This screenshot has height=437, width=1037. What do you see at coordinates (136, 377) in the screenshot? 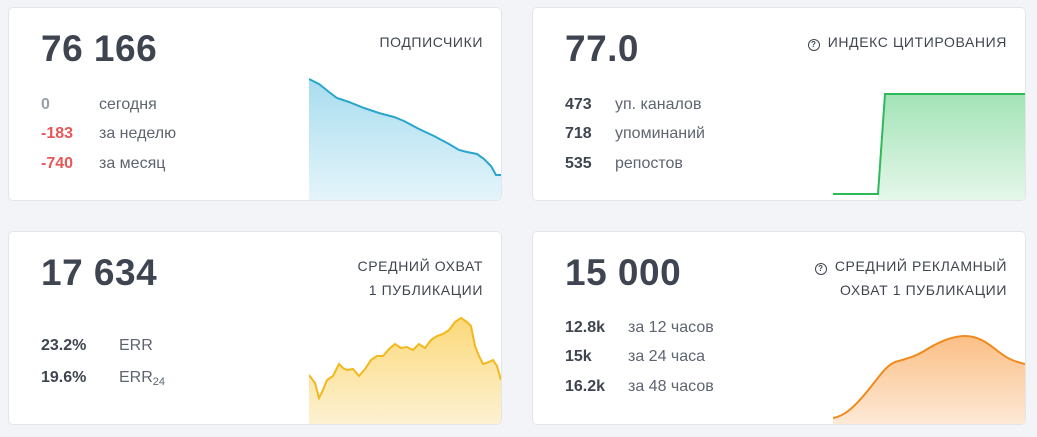
I see `stat-desc-text: ERR` at bounding box center [136, 377].